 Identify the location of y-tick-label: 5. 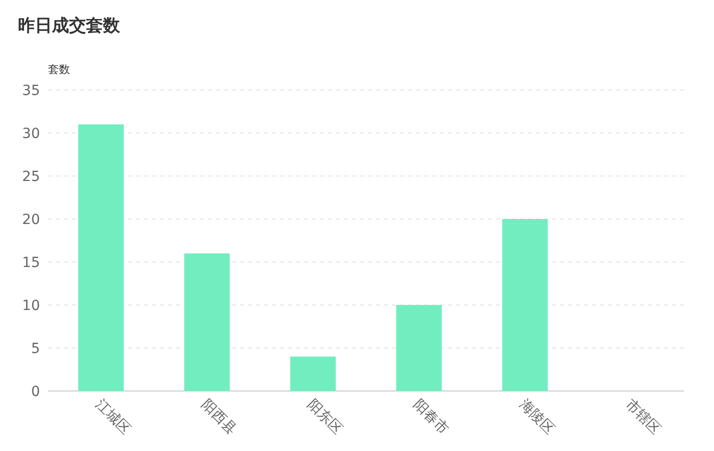
(35, 349).